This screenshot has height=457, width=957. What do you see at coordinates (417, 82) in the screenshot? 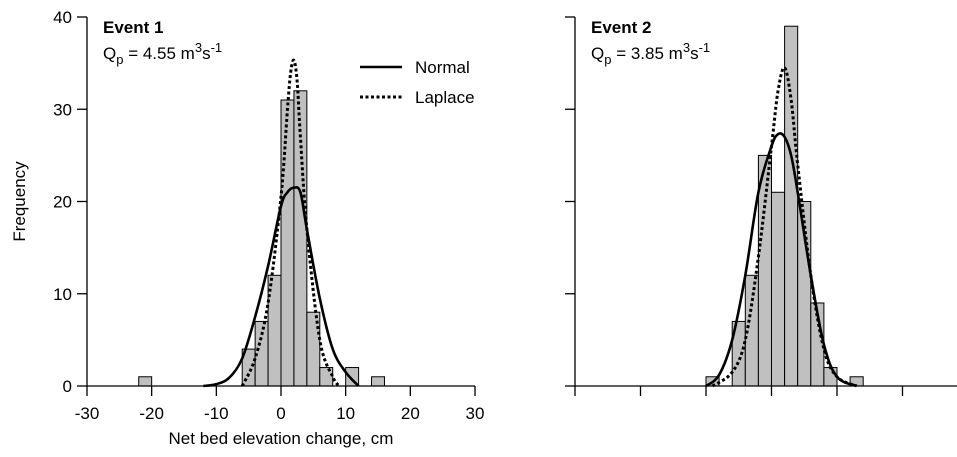
I see `legend: Normal Laplace` at bounding box center [417, 82].